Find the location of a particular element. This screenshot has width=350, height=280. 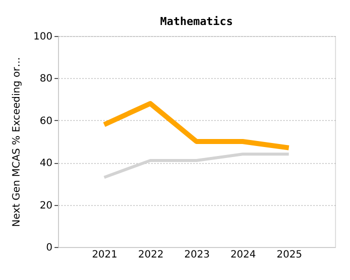

x-tick-label: 2021 is located at coordinates (105, 255).